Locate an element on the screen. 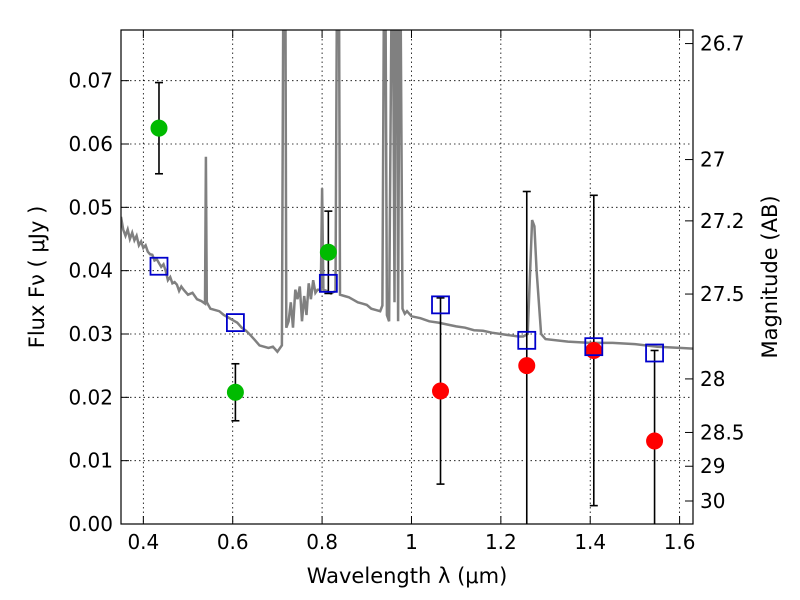  x-axis-title: Wavelength λ (μm) is located at coordinates (407, 576).